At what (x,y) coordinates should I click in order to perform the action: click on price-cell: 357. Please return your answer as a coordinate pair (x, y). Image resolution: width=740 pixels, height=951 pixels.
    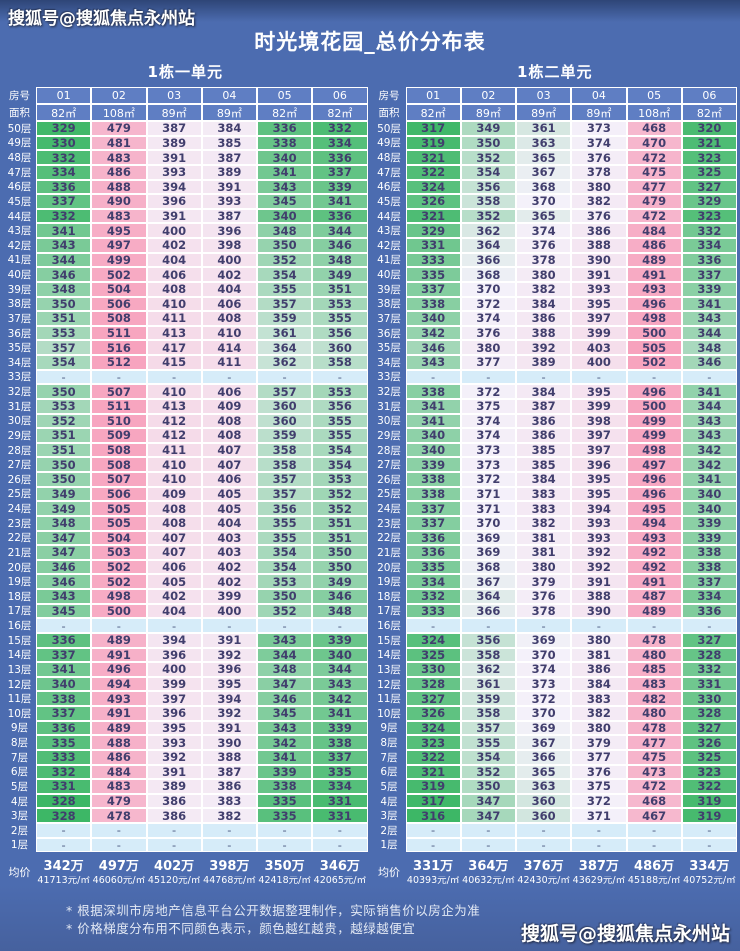
    Looking at the image, I should click on (285, 494).